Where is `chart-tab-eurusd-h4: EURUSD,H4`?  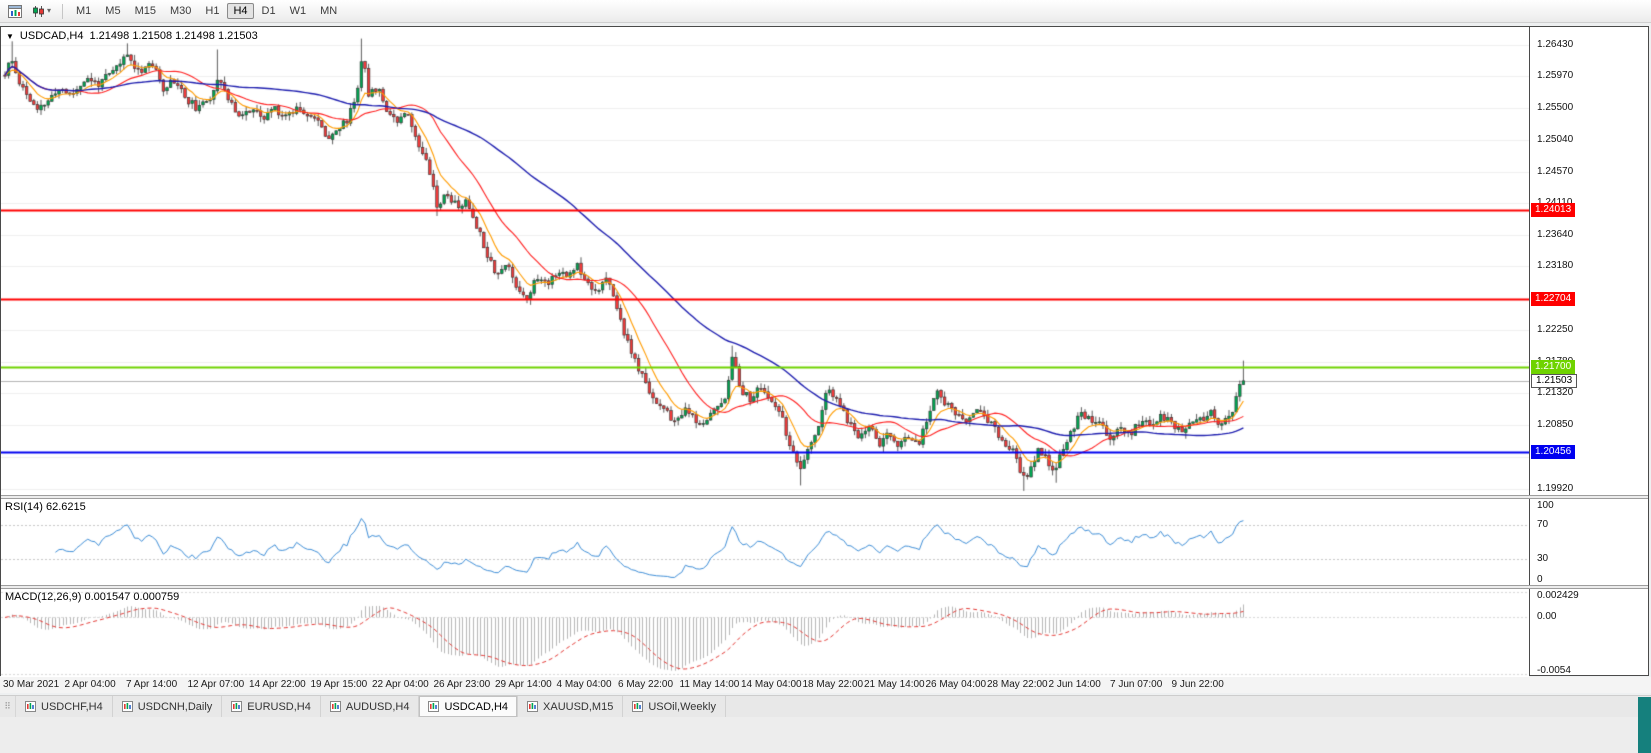 chart-tab-eurusd-h4: EURUSD,H4 is located at coordinates (271, 706).